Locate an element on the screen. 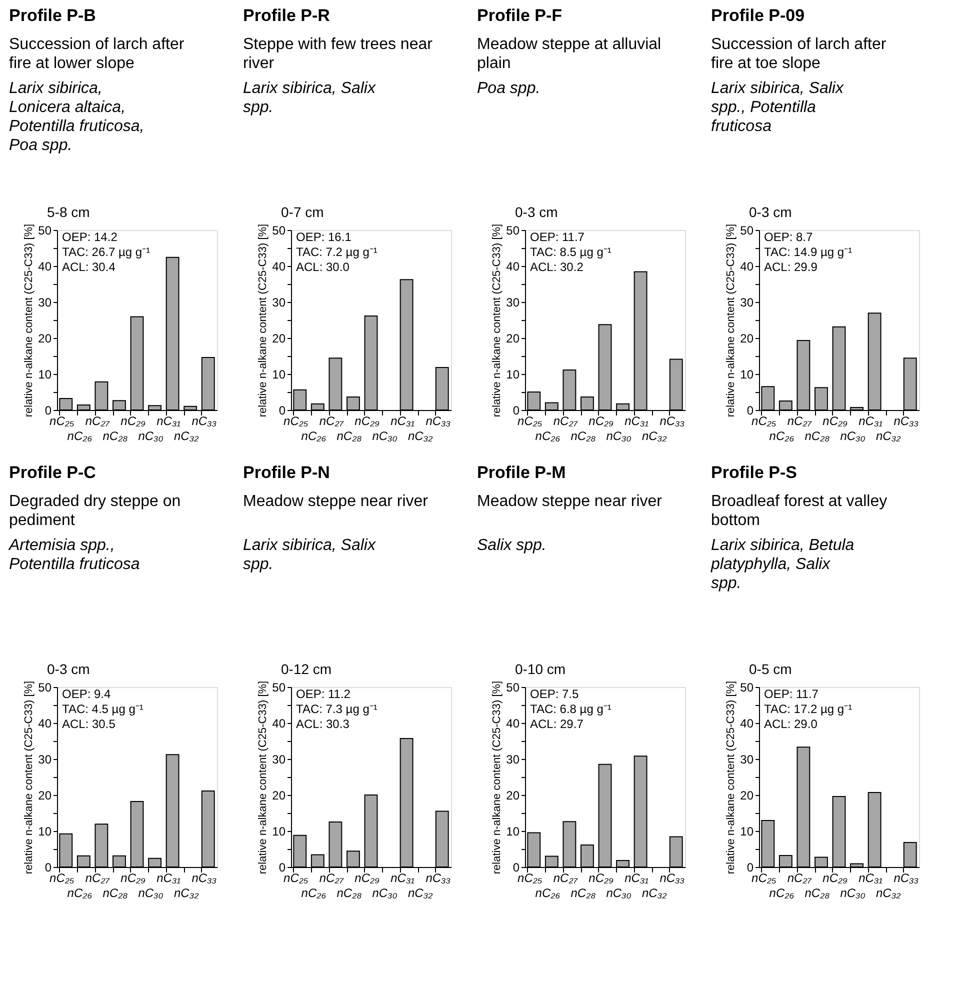  chart-title: Profile P-R is located at coordinates (286, 15).